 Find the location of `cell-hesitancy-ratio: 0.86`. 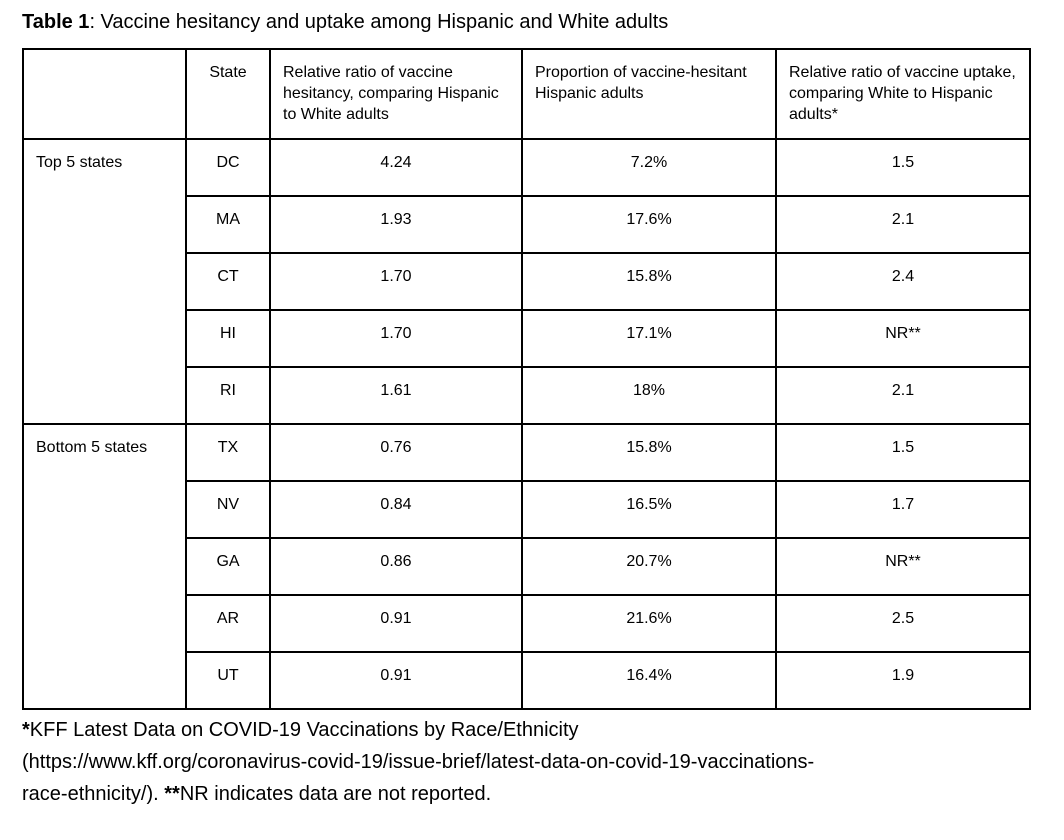

cell-hesitancy-ratio: 0.86 is located at coordinates (396, 566).